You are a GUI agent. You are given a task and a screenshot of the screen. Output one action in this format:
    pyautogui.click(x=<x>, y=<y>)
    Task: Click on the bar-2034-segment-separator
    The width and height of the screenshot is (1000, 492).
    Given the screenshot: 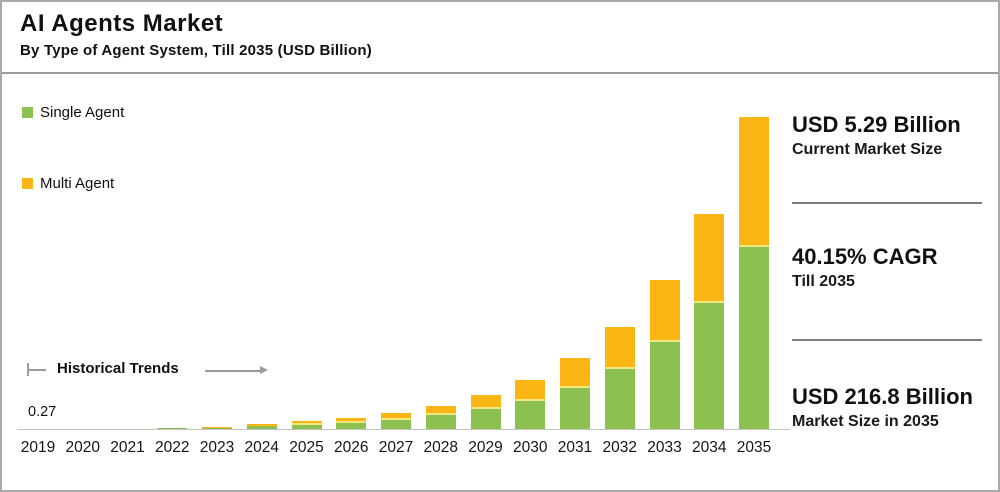 What is the action you would take?
    pyautogui.click(x=709, y=302)
    